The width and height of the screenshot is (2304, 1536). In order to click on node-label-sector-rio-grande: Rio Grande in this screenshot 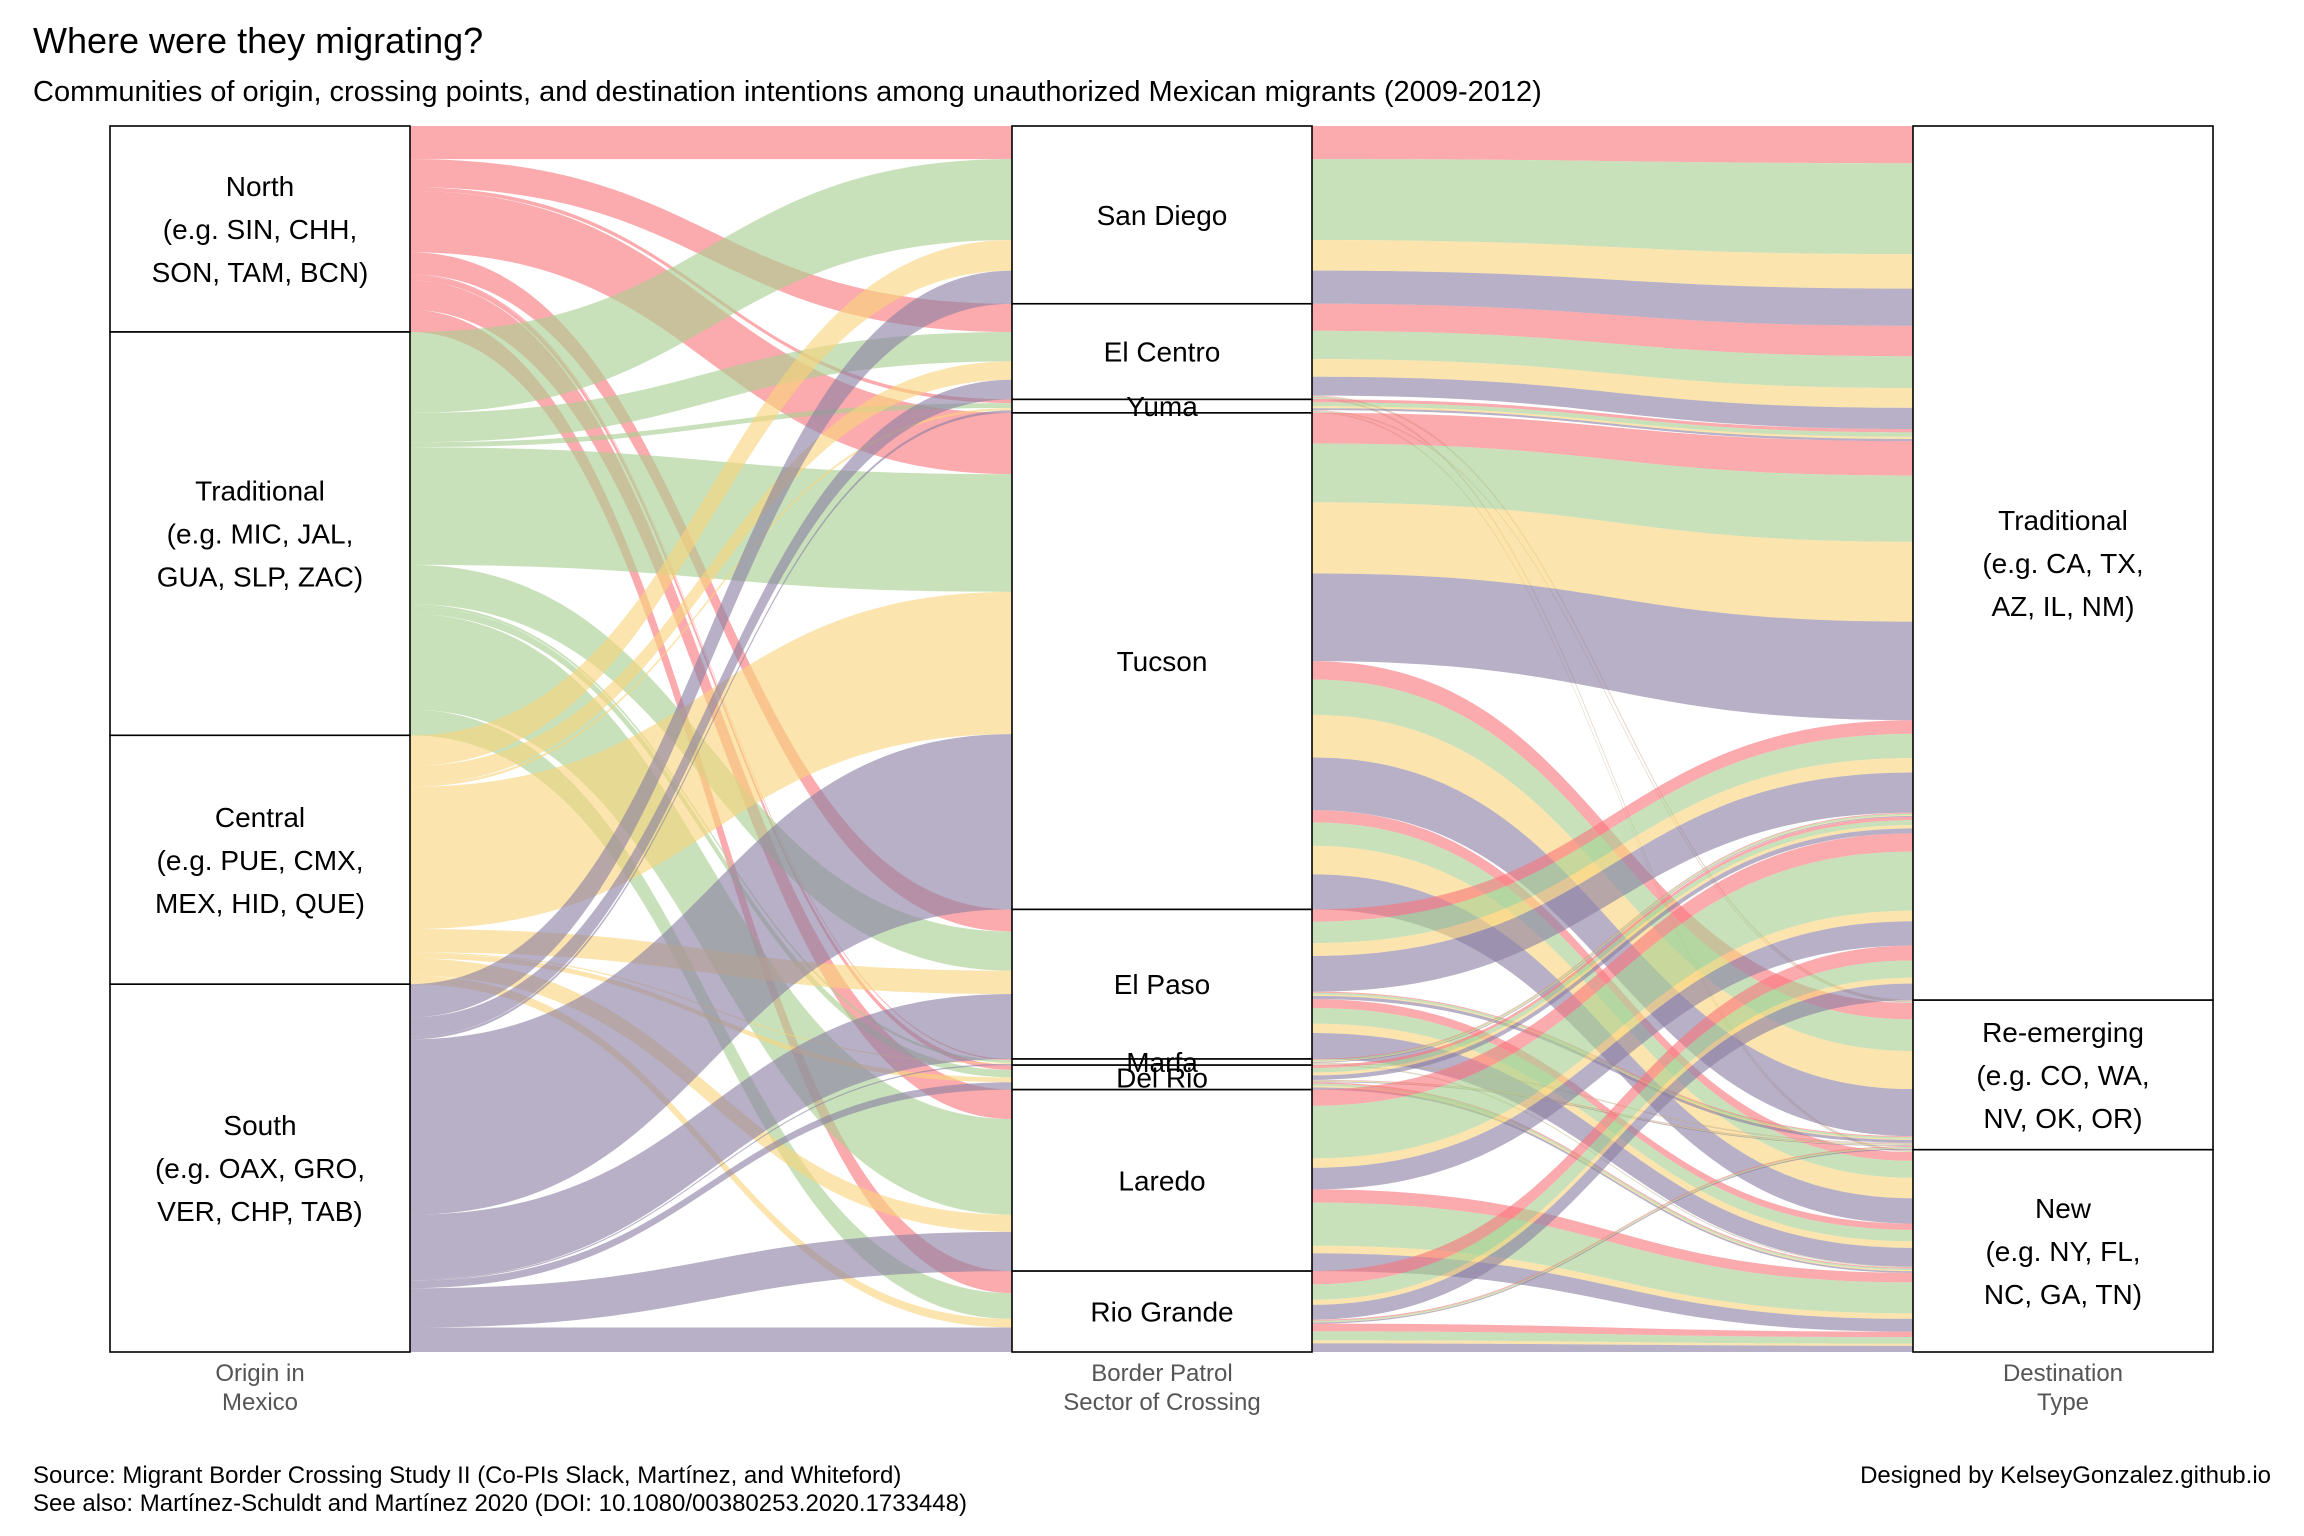, I will do `click(1161, 1312)`.